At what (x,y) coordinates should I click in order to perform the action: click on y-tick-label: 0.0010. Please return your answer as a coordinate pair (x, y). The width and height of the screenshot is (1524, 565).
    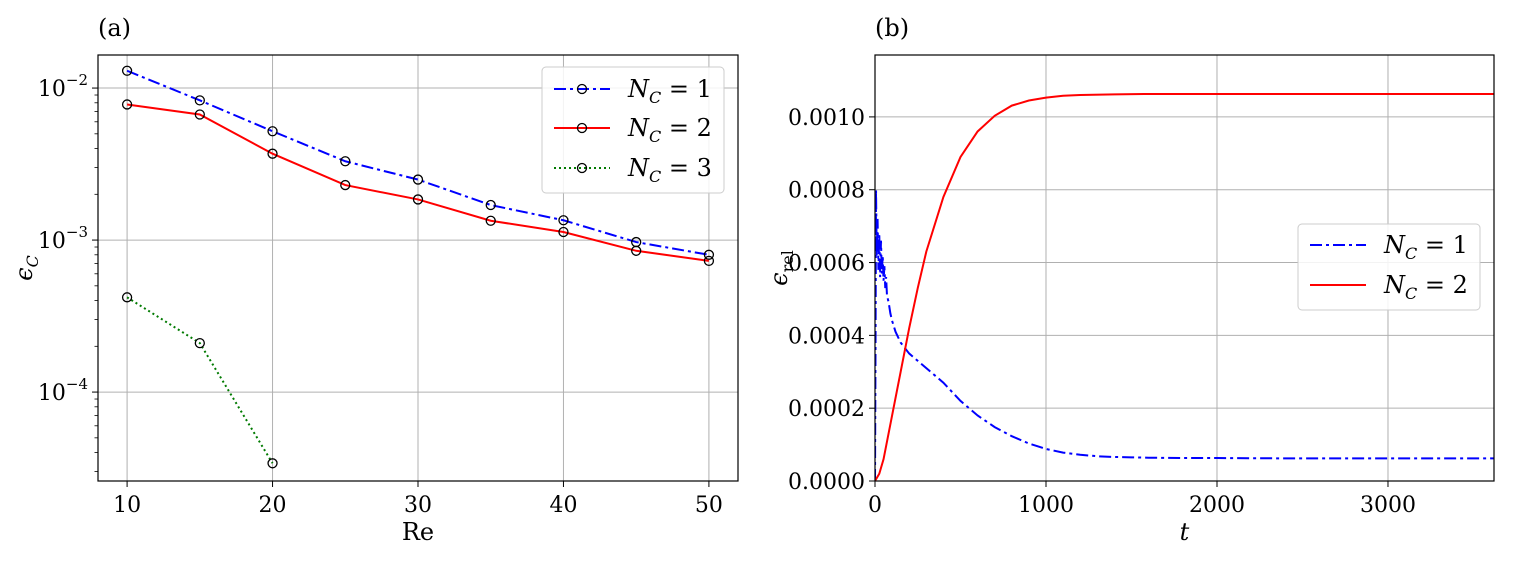
    Looking at the image, I should click on (826, 118).